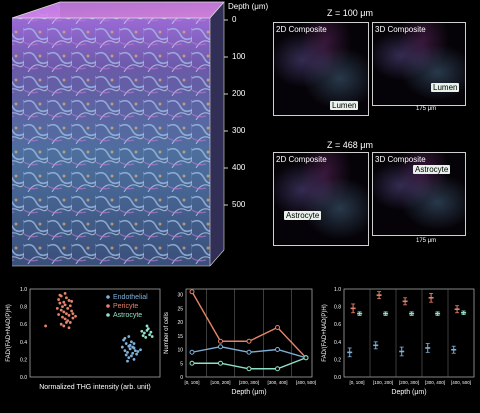 This screenshot has width=480, height=413. I want to click on y-tick-label: 30, so click(180, 296).